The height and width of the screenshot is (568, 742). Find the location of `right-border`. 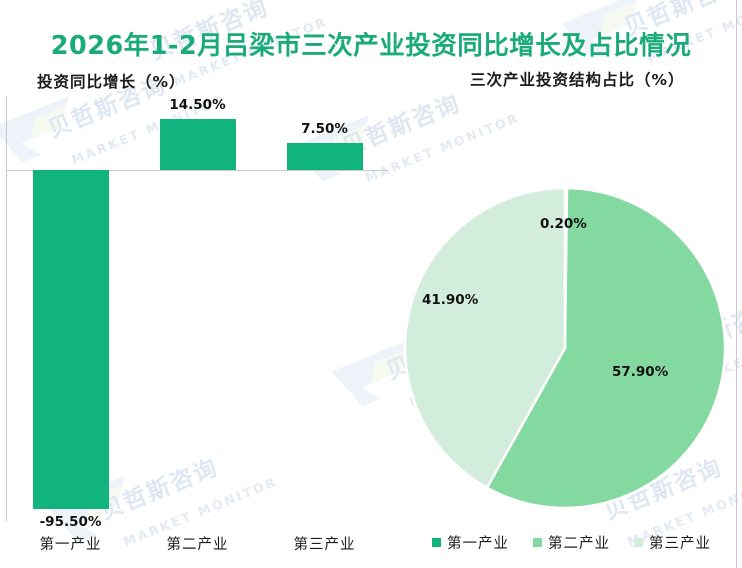

right-border is located at coordinates (736, 284).